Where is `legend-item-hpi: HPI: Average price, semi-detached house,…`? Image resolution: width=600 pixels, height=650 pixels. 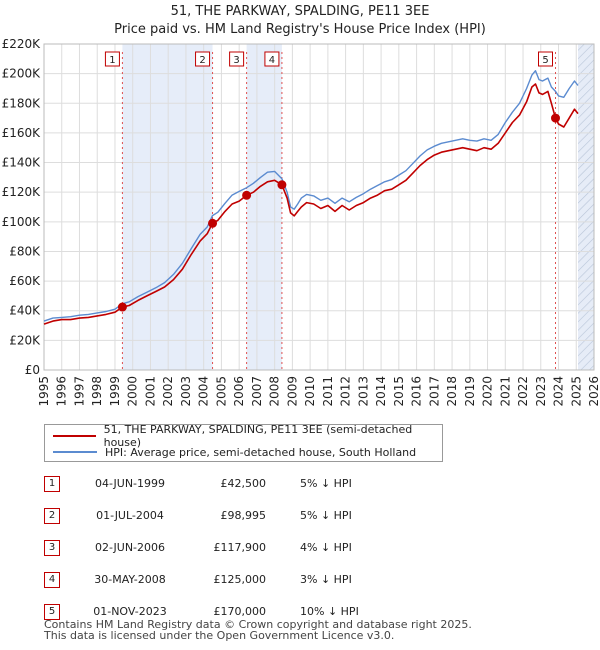 legend-item-hpi: HPI: Average price, semi-detached house,… is located at coordinates (234, 452).